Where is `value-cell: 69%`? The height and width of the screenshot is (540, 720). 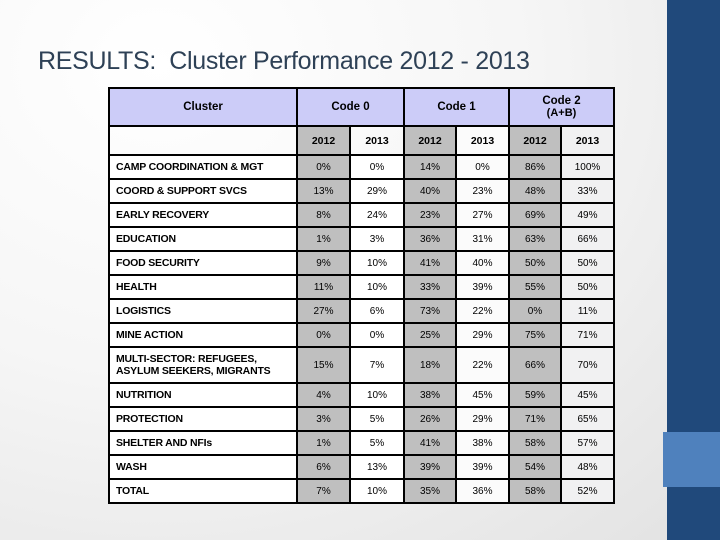 value-cell: 69% is located at coordinates (535, 215).